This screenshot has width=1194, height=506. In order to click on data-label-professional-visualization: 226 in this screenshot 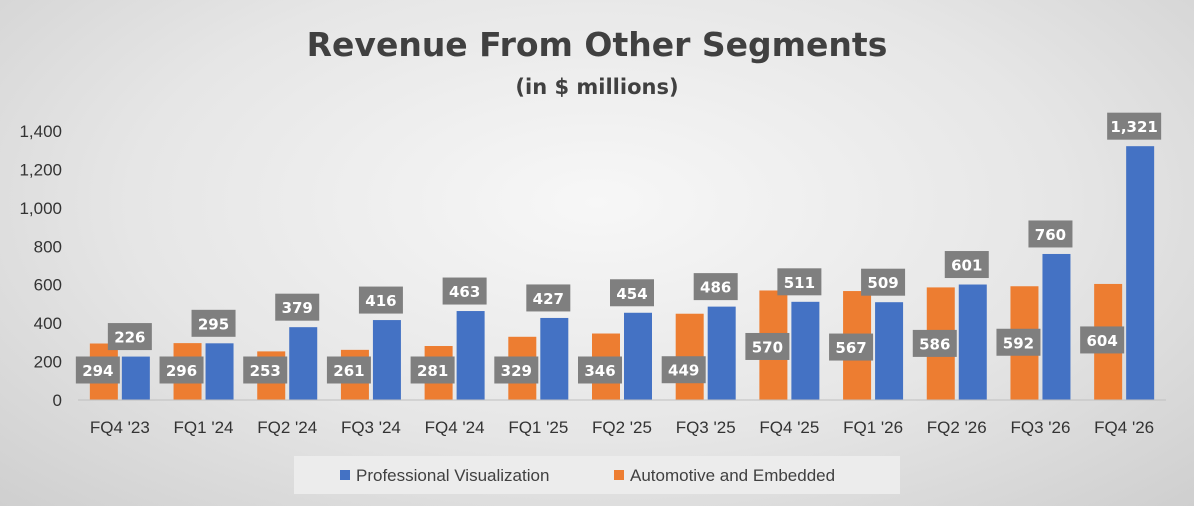, I will do `click(129, 338)`.